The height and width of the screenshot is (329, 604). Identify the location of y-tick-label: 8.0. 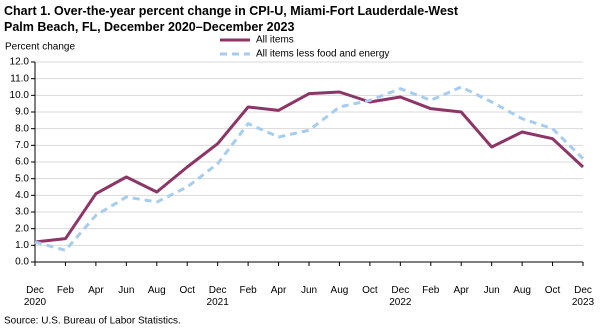
(22, 128).